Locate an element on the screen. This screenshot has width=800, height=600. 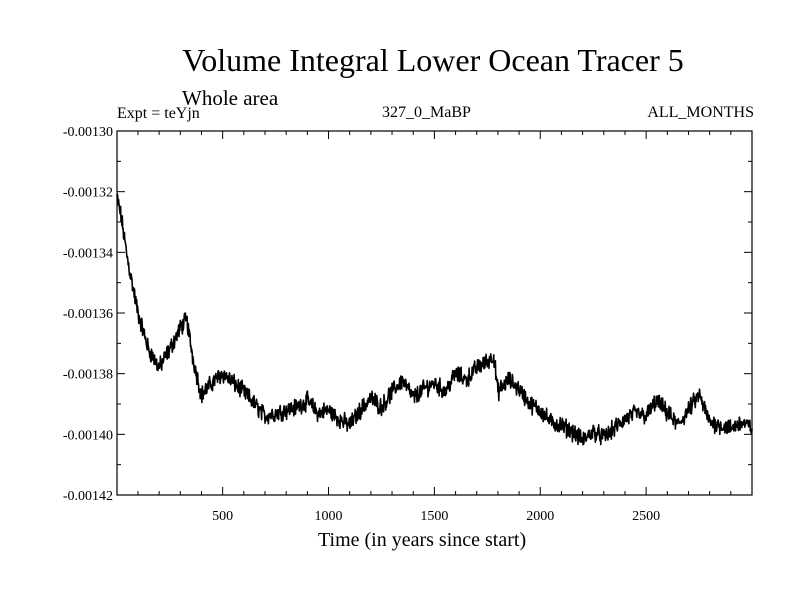
y-tick-label: -0.00132 is located at coordinates (88, 193).